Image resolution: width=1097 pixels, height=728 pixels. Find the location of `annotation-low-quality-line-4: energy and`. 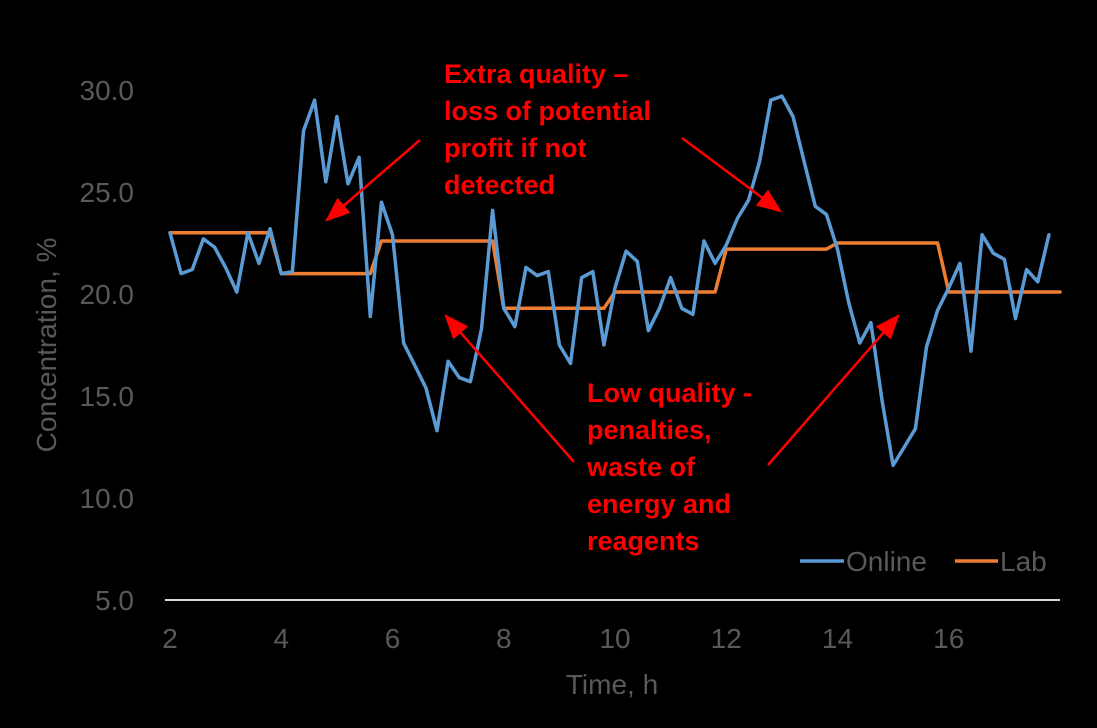

annotation-low-quality-line-4: energy and is located at coordinates (659, 504).